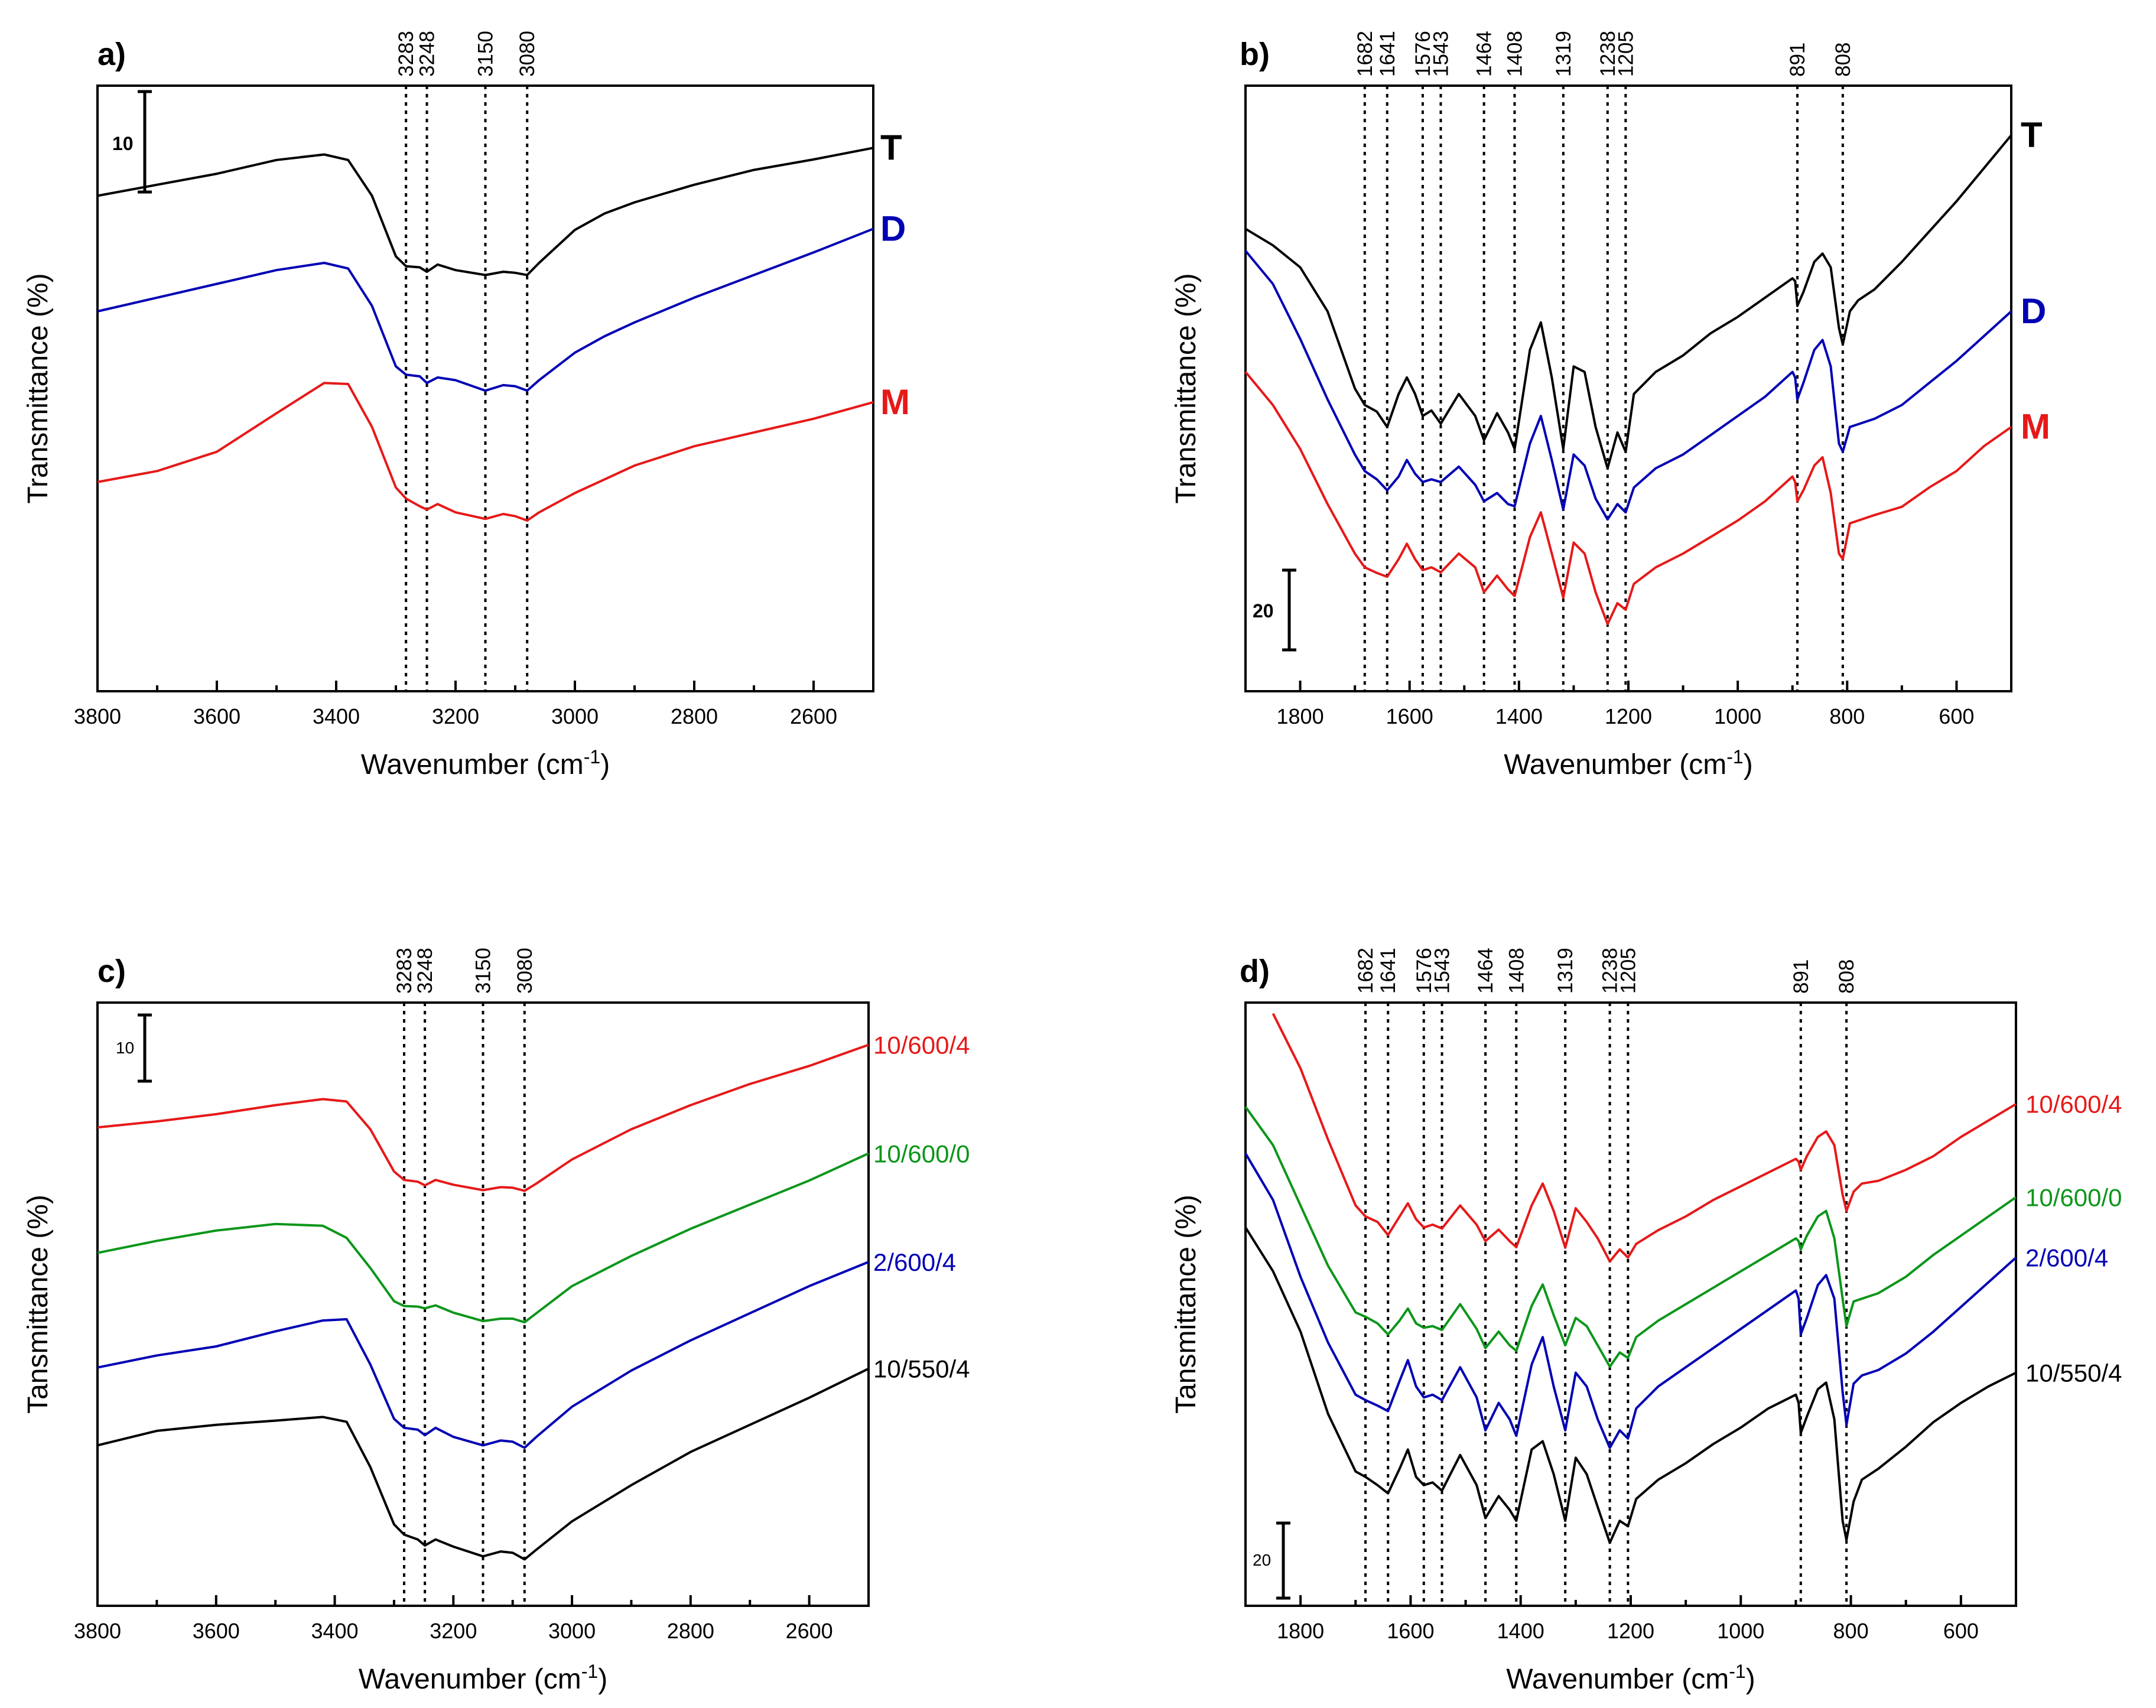  I want to click on panel-label: a), so click(111, 54).